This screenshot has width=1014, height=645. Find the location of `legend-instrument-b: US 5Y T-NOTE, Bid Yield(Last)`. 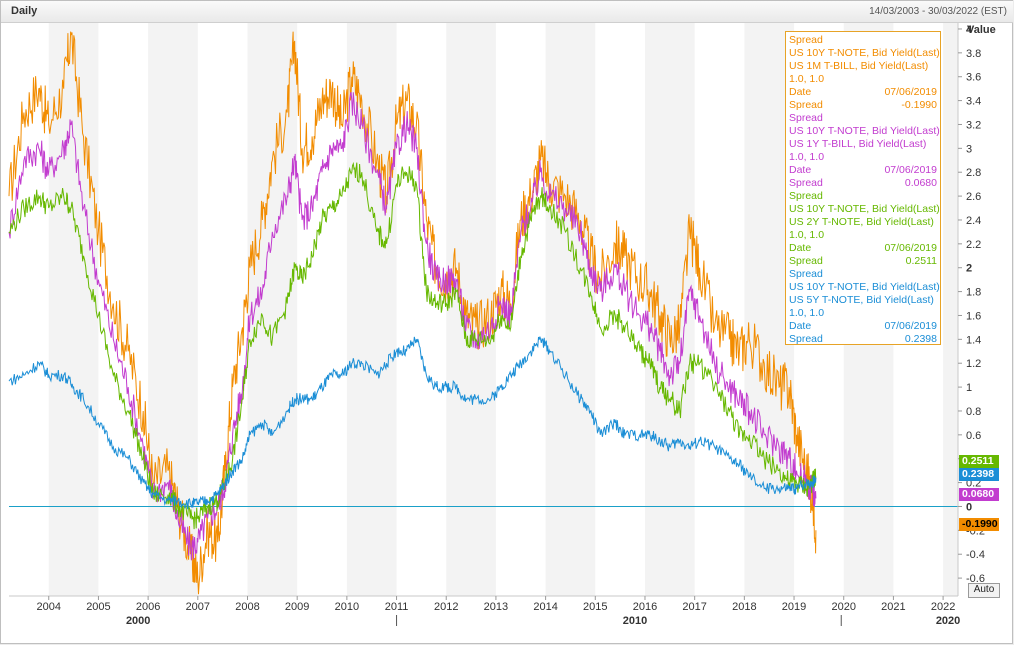

legend-instrument-b: US 5Y T-NOTE, Bid Yield(Last) is located at coordinates (861, 300).